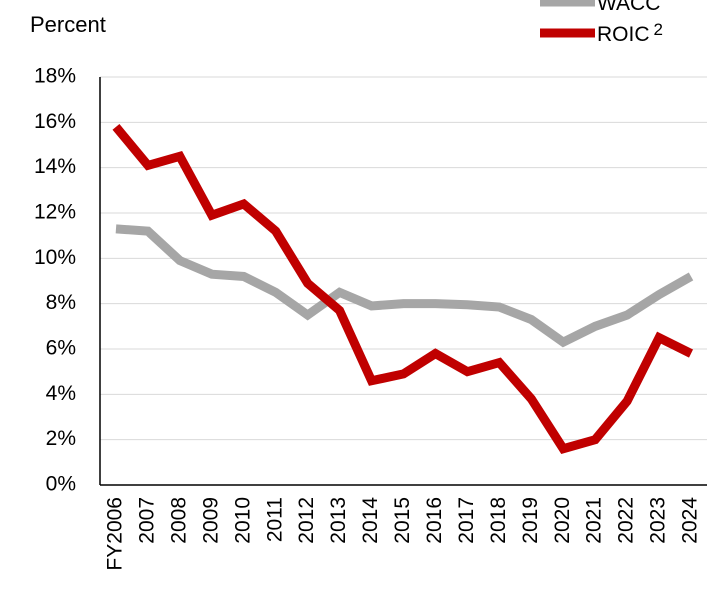 The width and height of the screenshot is (707, 595). Describe the element at coordinates (274, 519) in the screenshot. I see `x-tick-label: 2011` at that location.